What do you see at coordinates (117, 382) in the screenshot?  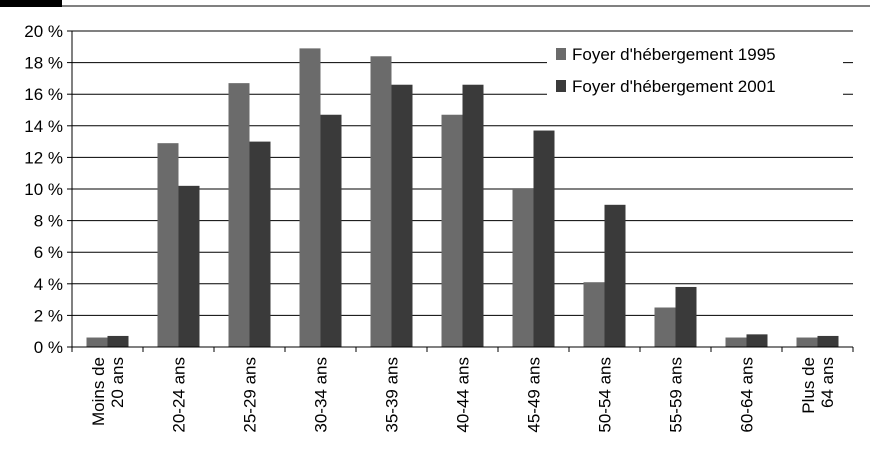 I see `x-category-label: 20 ans` at bounding box center [117, 382].